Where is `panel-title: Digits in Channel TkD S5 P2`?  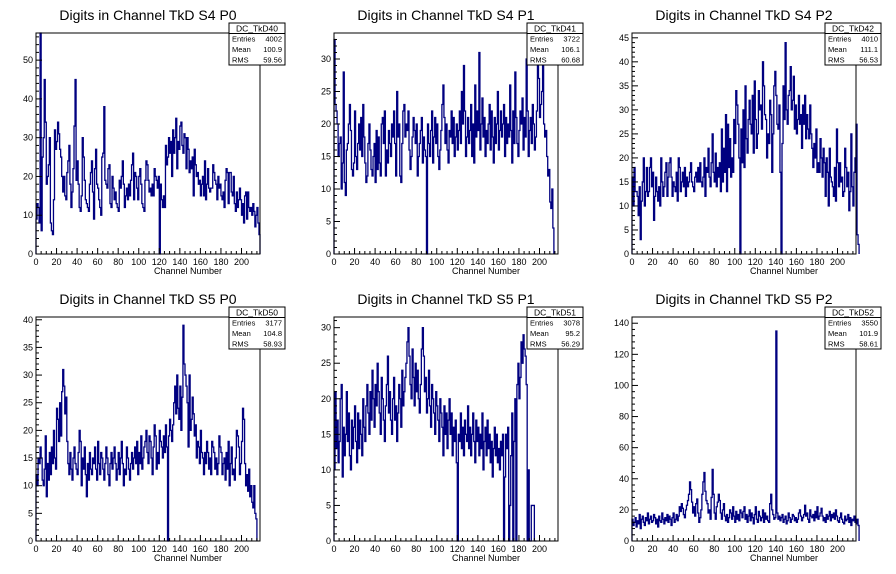 panel-title: Digits in Channel TkD S5 P2 is located at coordinates (743, 299).